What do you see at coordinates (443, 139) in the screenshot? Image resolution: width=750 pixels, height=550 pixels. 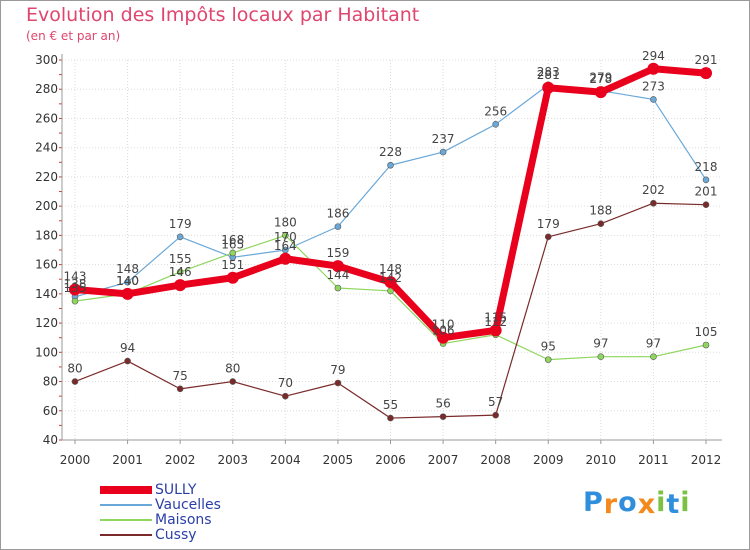 I see `data-label-vaucelles: 237` at bounding box center [443, 139].